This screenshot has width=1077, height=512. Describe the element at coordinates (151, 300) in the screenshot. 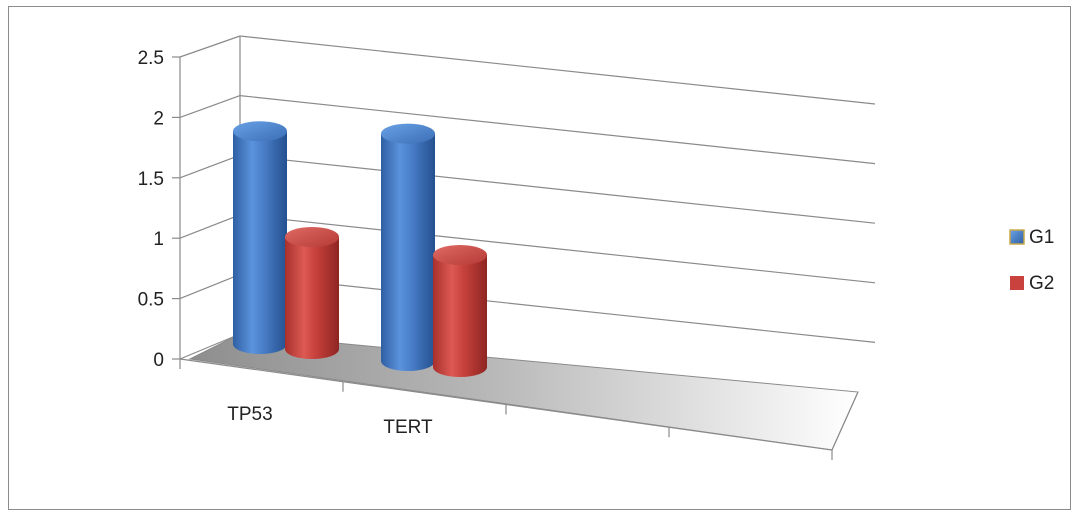

I see `y-tick-label: 0.5` at that location.